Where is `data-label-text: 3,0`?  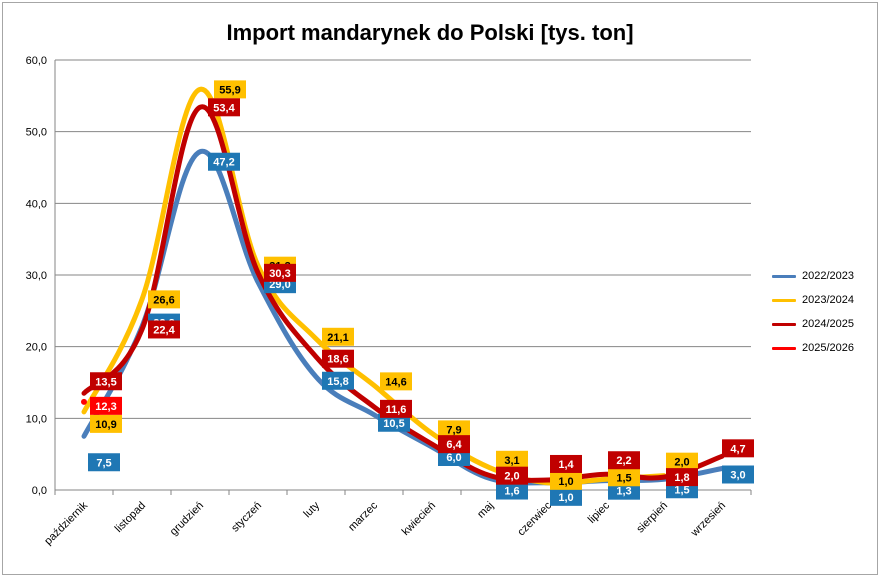 data-label-text: 3,0 is located at coordinates (737, 476).